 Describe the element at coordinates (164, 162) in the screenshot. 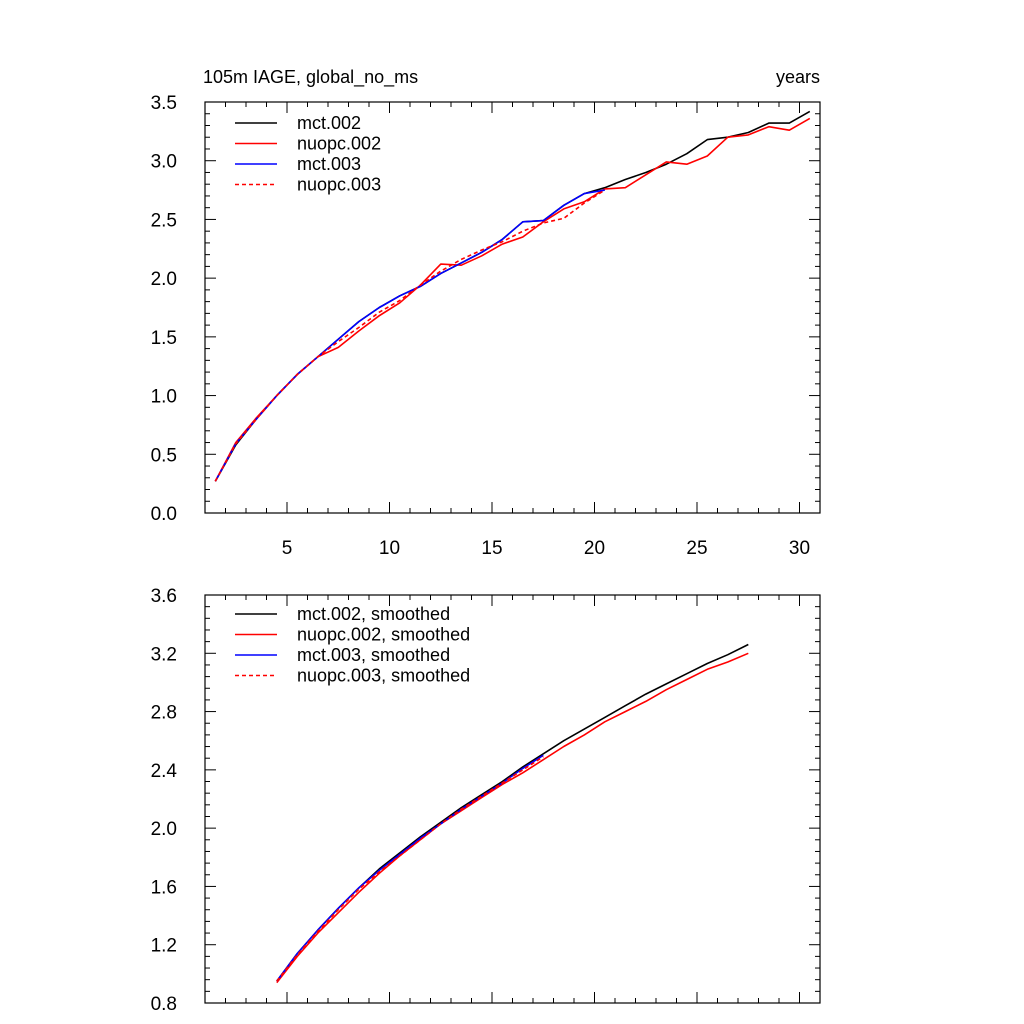

I see `y-tick-label: 3.0` at that location.